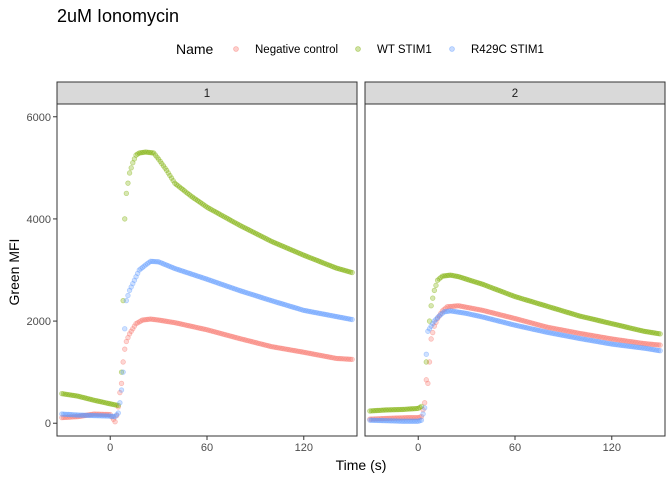 Image resolution: width=672 pixels, height=480 pixels. Describe the element at coordinates (515, 362) in the screenshot. I see `series-negative-control` at that location.